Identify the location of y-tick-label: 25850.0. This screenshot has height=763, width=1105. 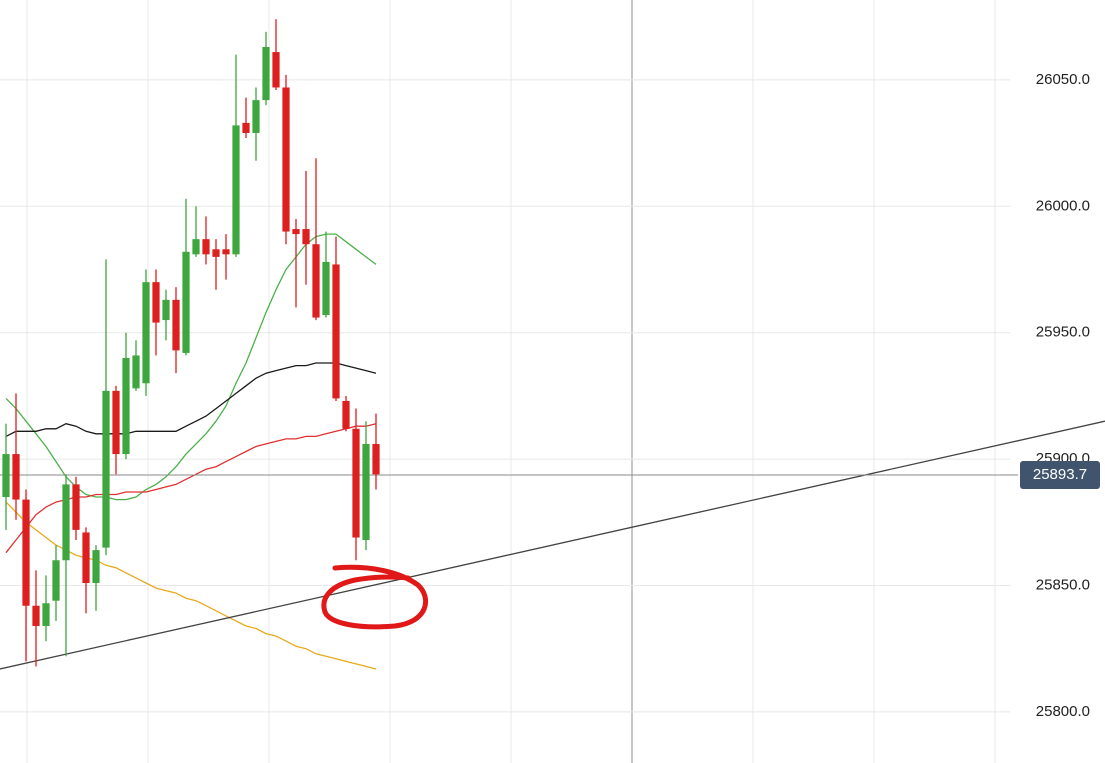
(1063, 584).